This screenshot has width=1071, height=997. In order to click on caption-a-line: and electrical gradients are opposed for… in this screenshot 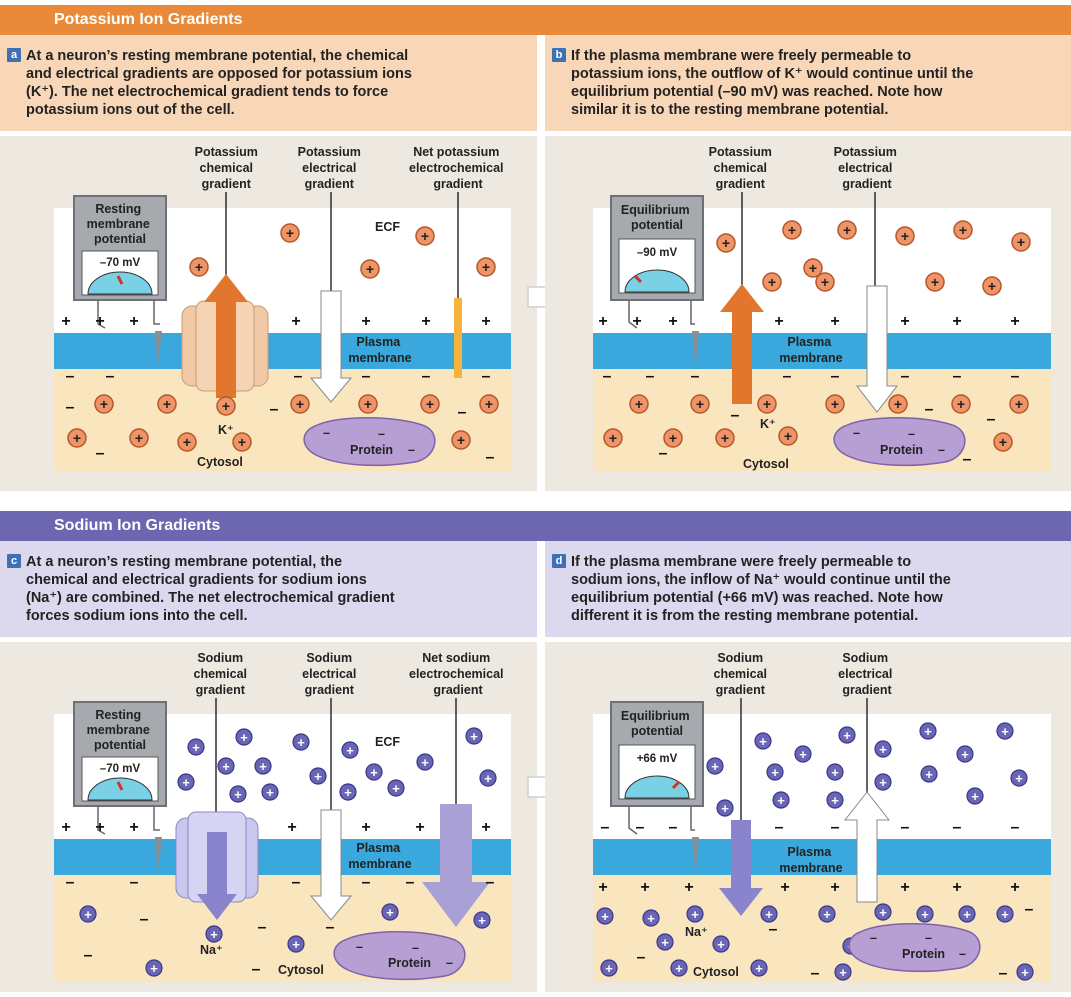, I will do `click(219, 74)`.